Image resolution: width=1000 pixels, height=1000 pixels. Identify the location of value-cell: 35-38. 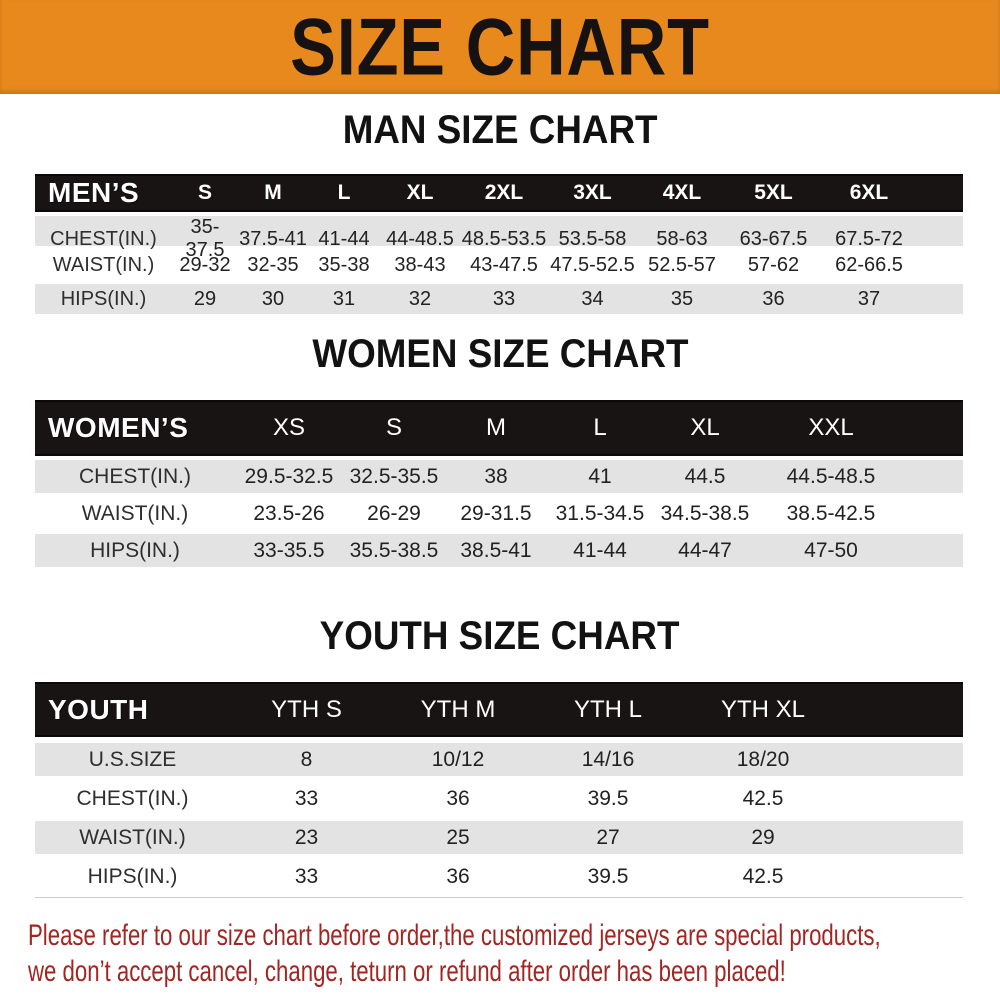
(344, 264).